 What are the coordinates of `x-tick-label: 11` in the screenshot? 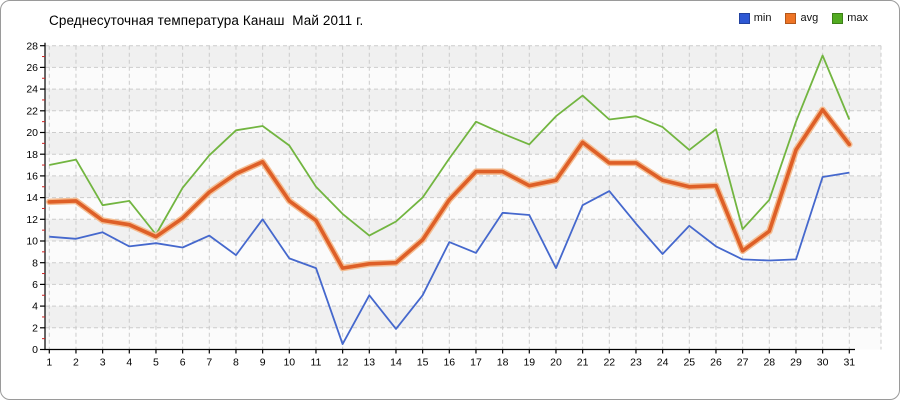 It's located at (316, 363).